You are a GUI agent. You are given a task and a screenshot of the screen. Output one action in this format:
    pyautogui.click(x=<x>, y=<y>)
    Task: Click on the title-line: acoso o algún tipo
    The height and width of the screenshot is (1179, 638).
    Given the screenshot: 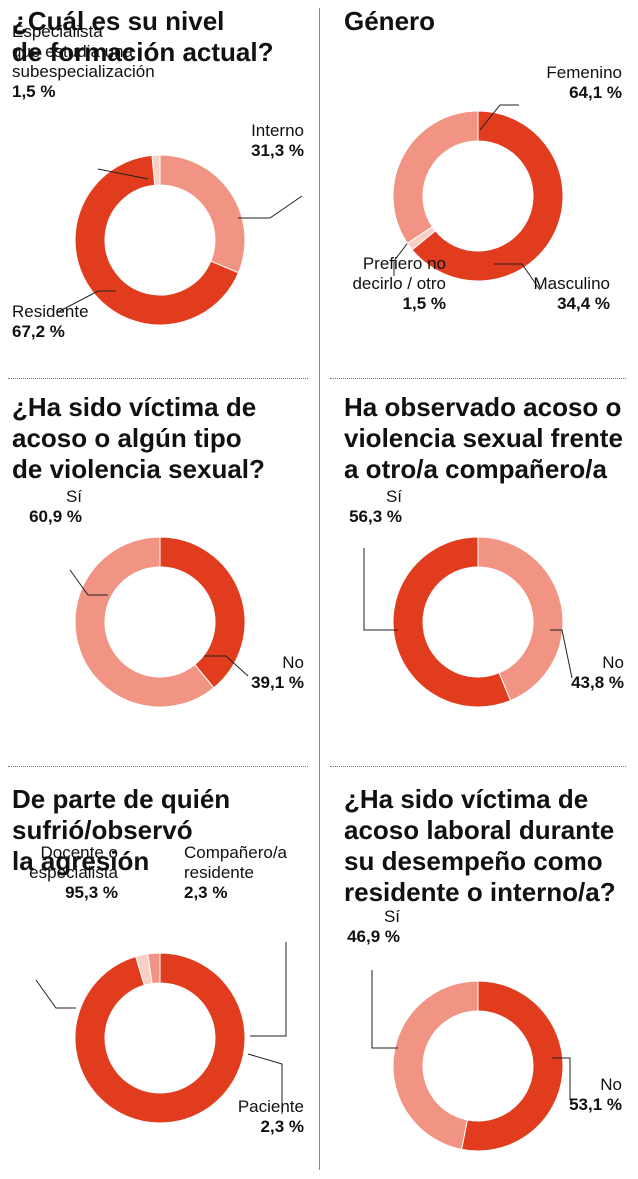 What is the action you would take?
    pyautogui.click(x=127, y=438)
    